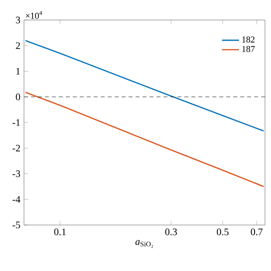 The height and width of the screenshot is (271, 271). What do you see at coordinates (171, 232) in the screenshot?
I see `x-tick-label: 0.3` at bounding box center [171, 232].